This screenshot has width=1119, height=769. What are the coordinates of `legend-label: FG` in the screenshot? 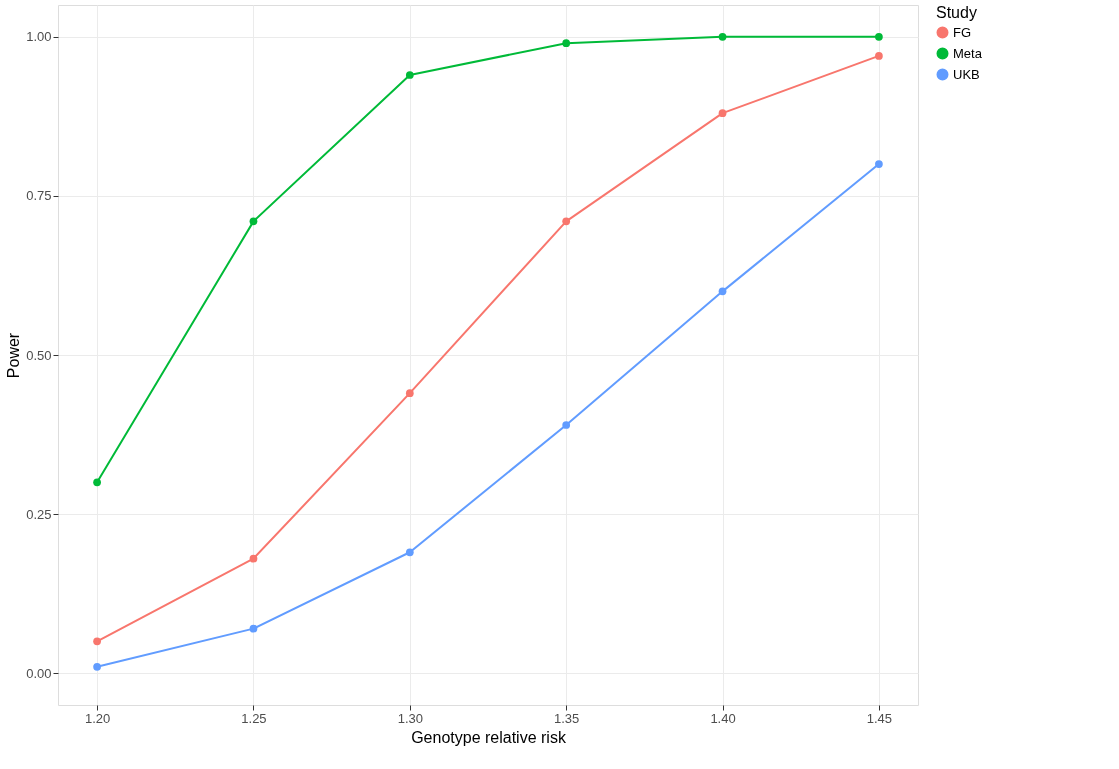 It's located at (962, 32).